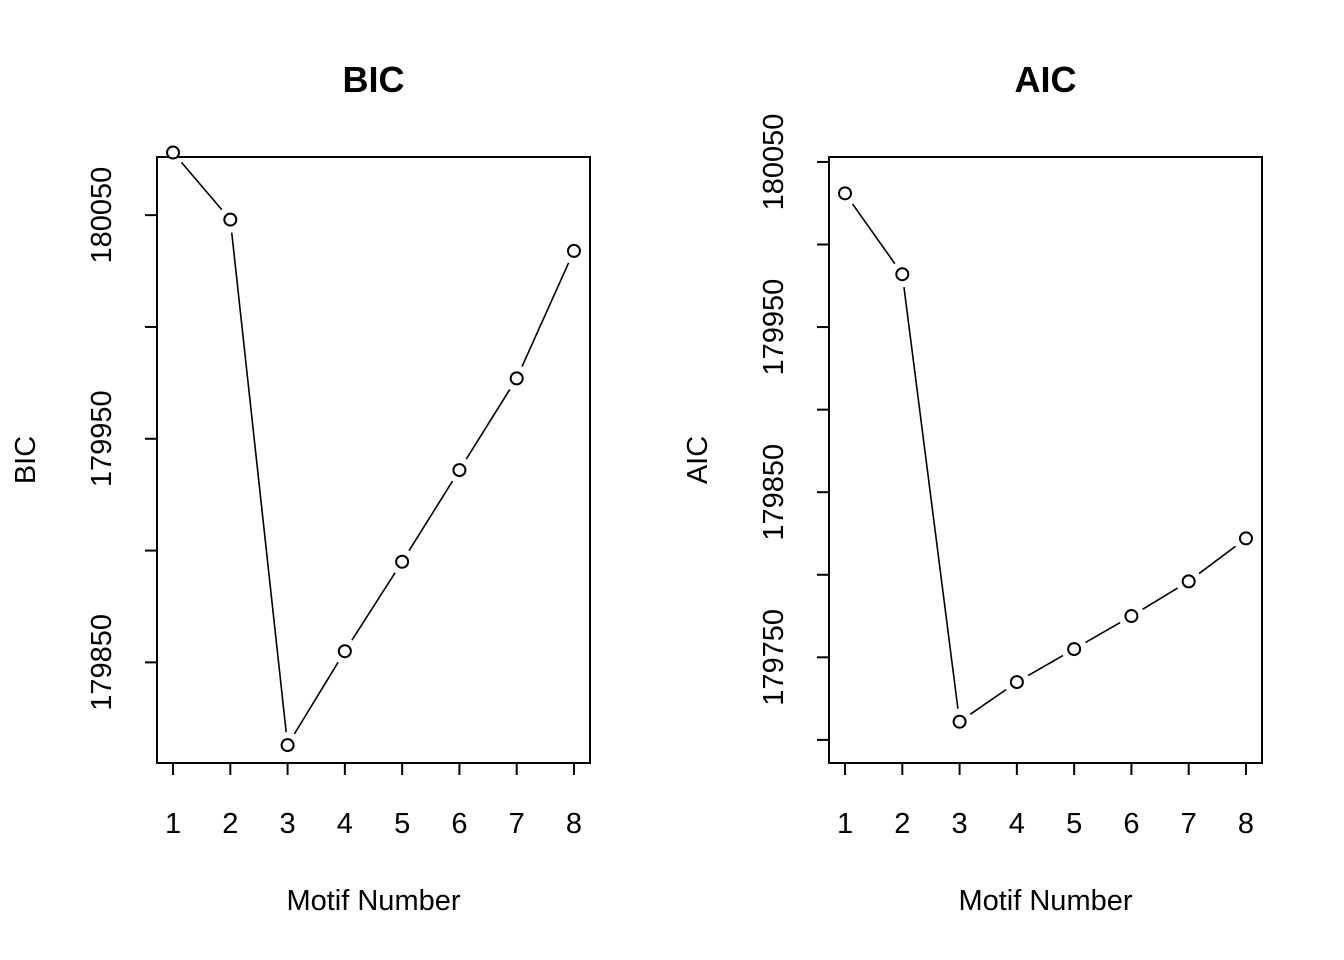  What do you see at coordinates (459, 824) in the screenshot?
I see `bic-x-tick-label: 6` at bounding box center [459, 824].